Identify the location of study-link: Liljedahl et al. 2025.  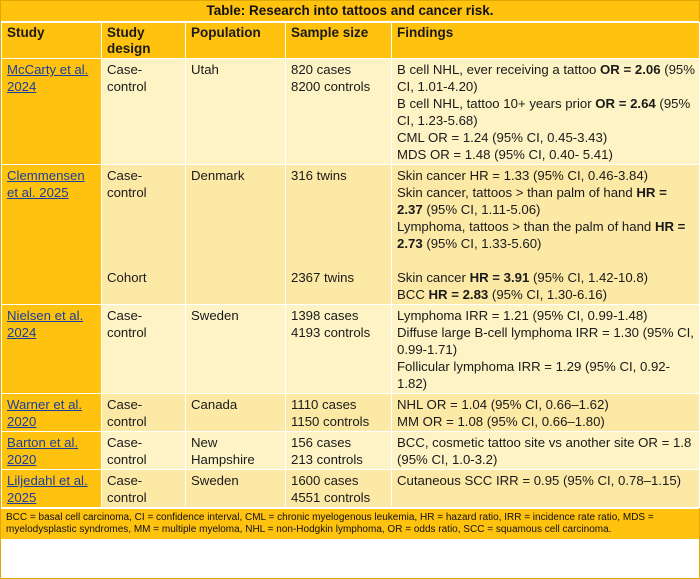
(47, 489).